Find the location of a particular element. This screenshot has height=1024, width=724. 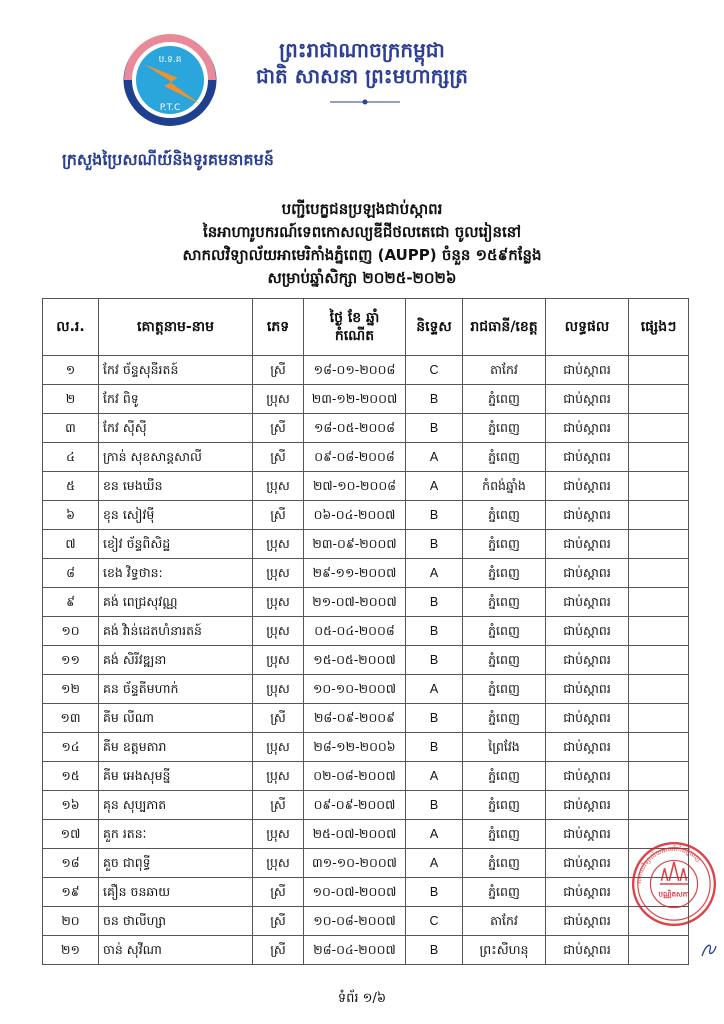

birth-date-cell: ០៦-០៤-២០០៧ is located at coordinates (354, 515).